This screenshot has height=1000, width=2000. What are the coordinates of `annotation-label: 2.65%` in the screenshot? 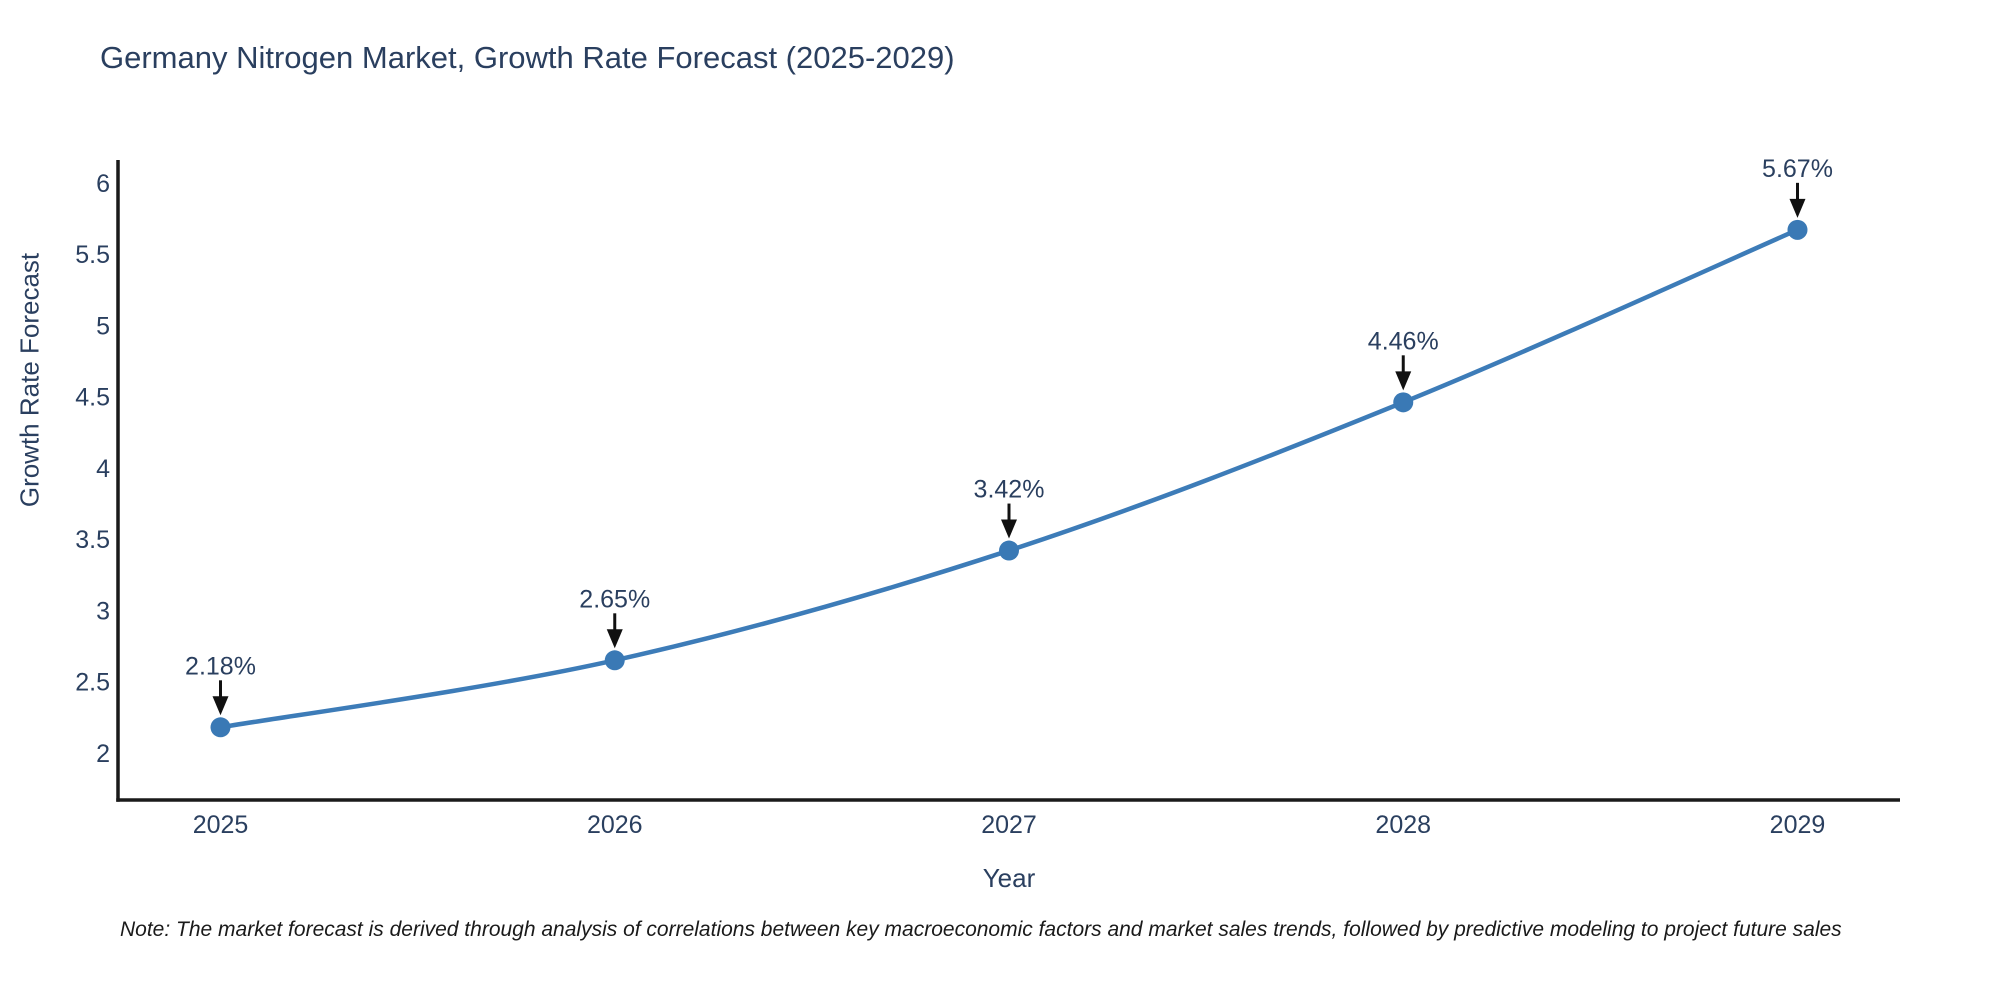 It's located at (614, 599).